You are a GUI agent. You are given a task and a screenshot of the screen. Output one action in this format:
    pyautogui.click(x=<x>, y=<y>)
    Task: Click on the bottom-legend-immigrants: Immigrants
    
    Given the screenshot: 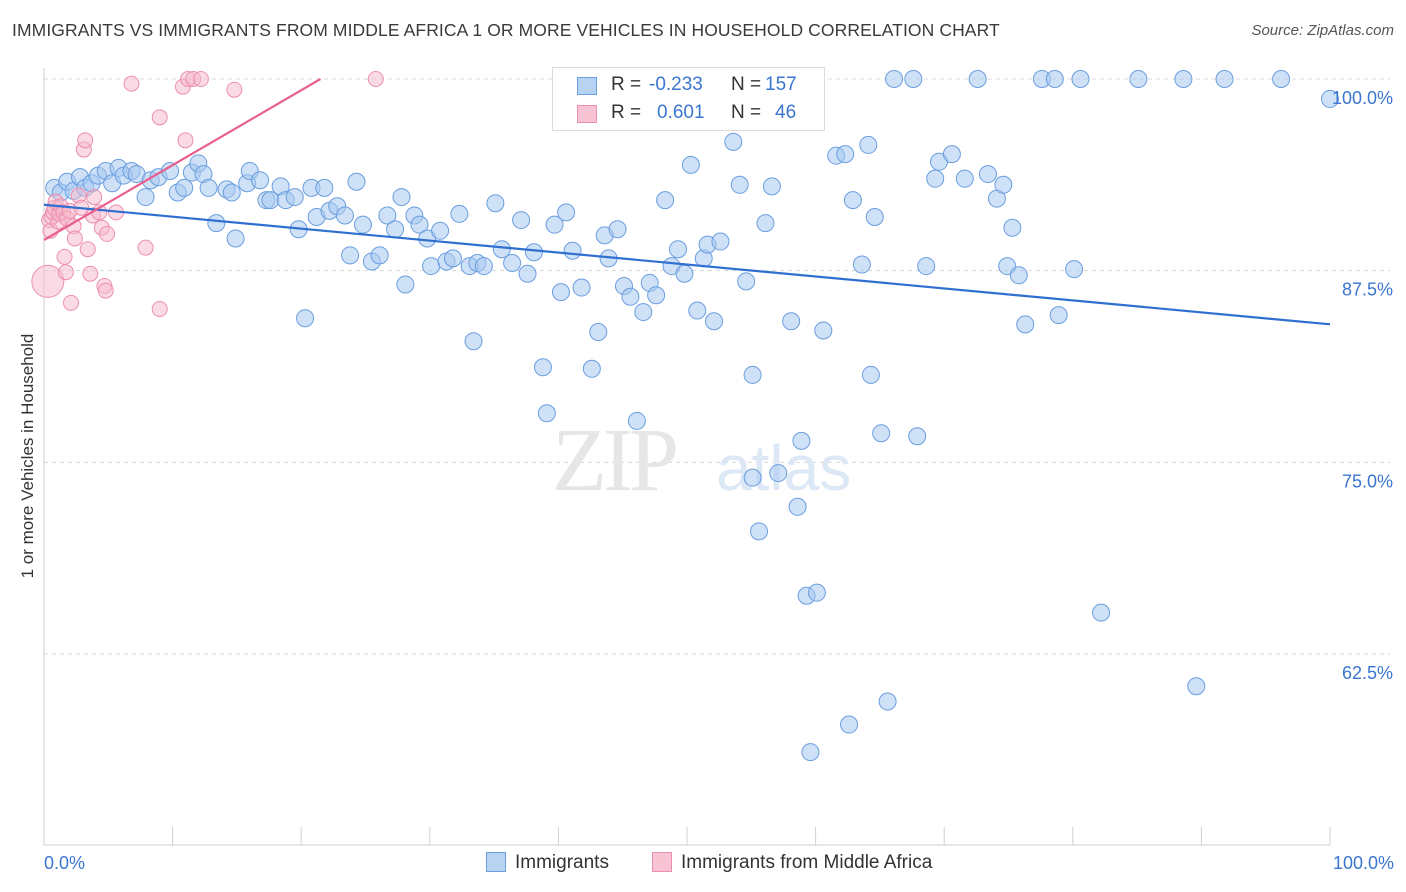 What is the action you would take?
    pyautogui.click(x=547, y=863)
    